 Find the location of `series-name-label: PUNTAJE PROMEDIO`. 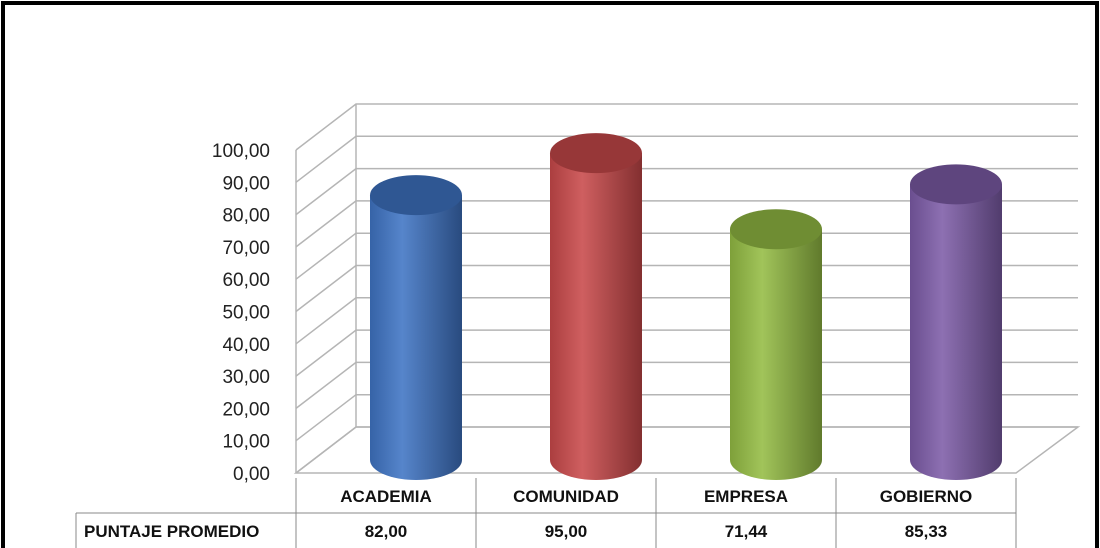

series-name-label: PUNTAJE PROMEDIO is located at coordinates (171, 531).